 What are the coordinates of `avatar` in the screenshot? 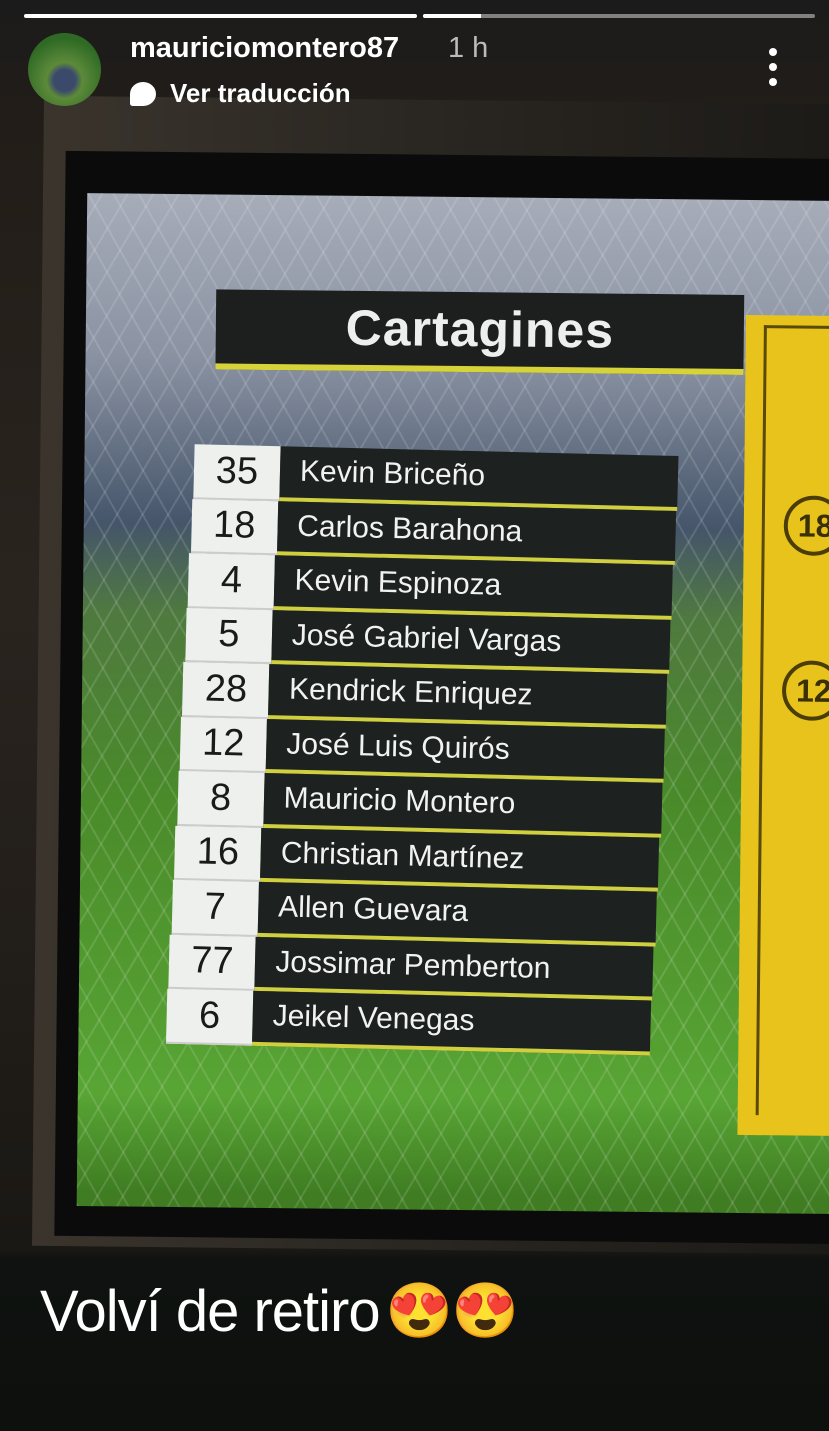 It's located at (64, 69).